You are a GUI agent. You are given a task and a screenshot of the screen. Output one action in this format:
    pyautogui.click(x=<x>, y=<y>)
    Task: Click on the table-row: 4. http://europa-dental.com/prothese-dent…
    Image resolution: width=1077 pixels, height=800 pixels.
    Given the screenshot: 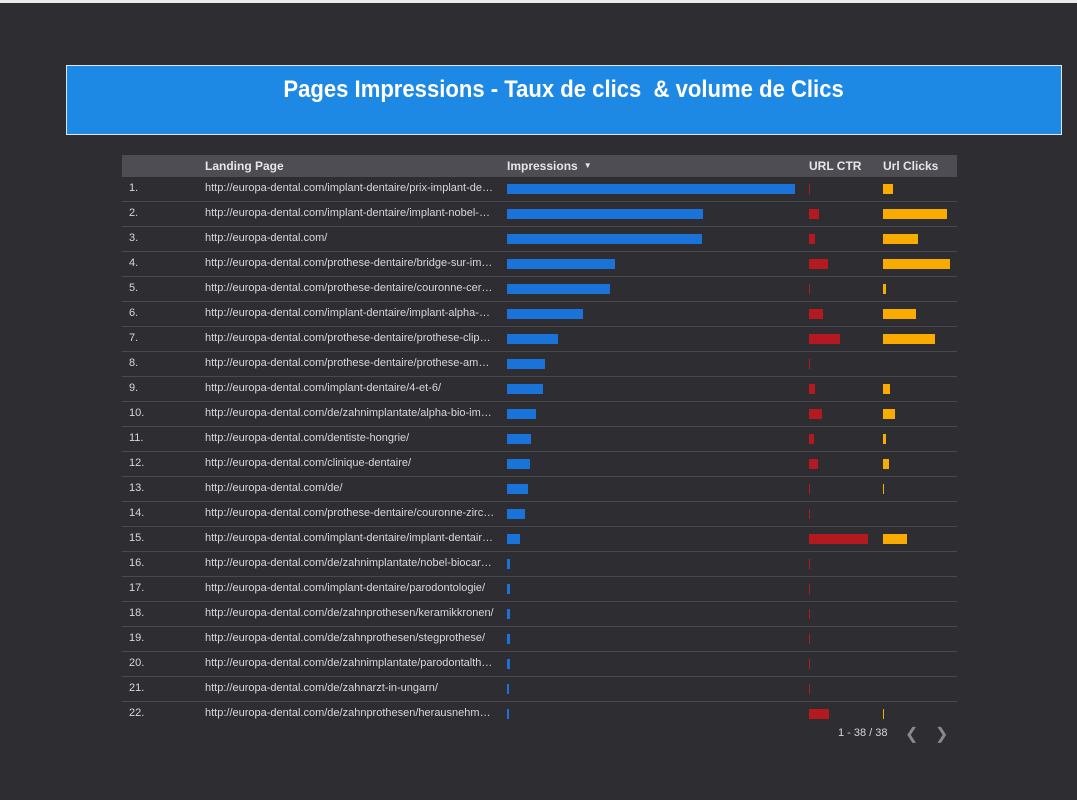 What is the action you would take?
    pyautogui.click(x=539, y=264)
    